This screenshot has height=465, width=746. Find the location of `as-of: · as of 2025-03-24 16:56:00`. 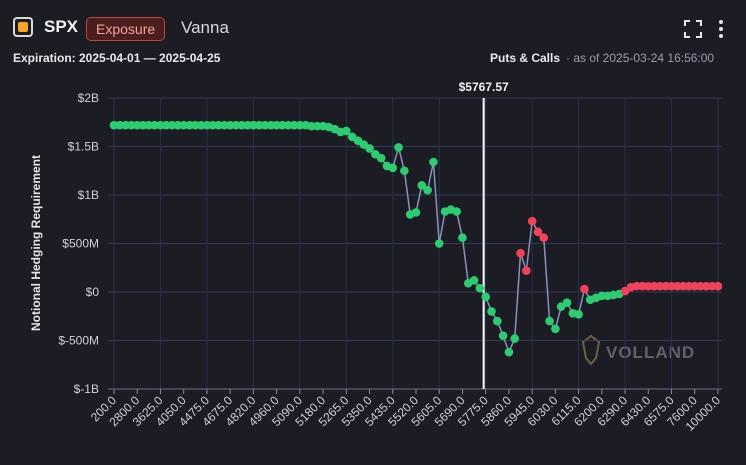

as-of: · as of 2025-03-24 16:56:00 is located at coordinates (640, 58).